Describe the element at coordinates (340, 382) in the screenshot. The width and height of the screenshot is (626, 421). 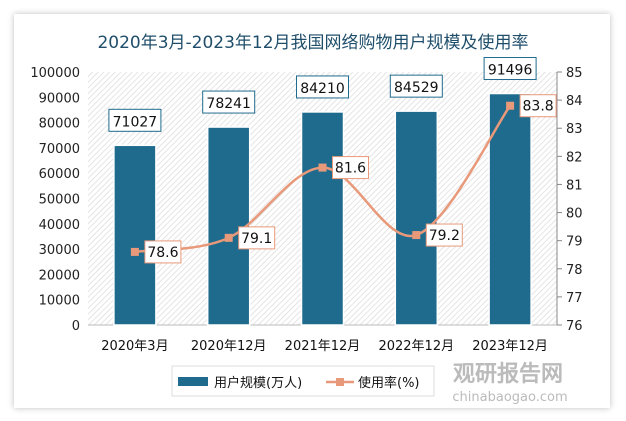
I see `legend-swatch-marker` at that location.